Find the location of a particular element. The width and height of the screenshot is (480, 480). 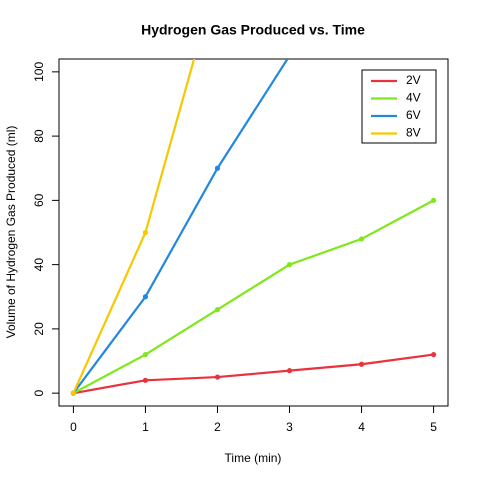

x-tick-label: 0 is located at coordinates (73, 427).